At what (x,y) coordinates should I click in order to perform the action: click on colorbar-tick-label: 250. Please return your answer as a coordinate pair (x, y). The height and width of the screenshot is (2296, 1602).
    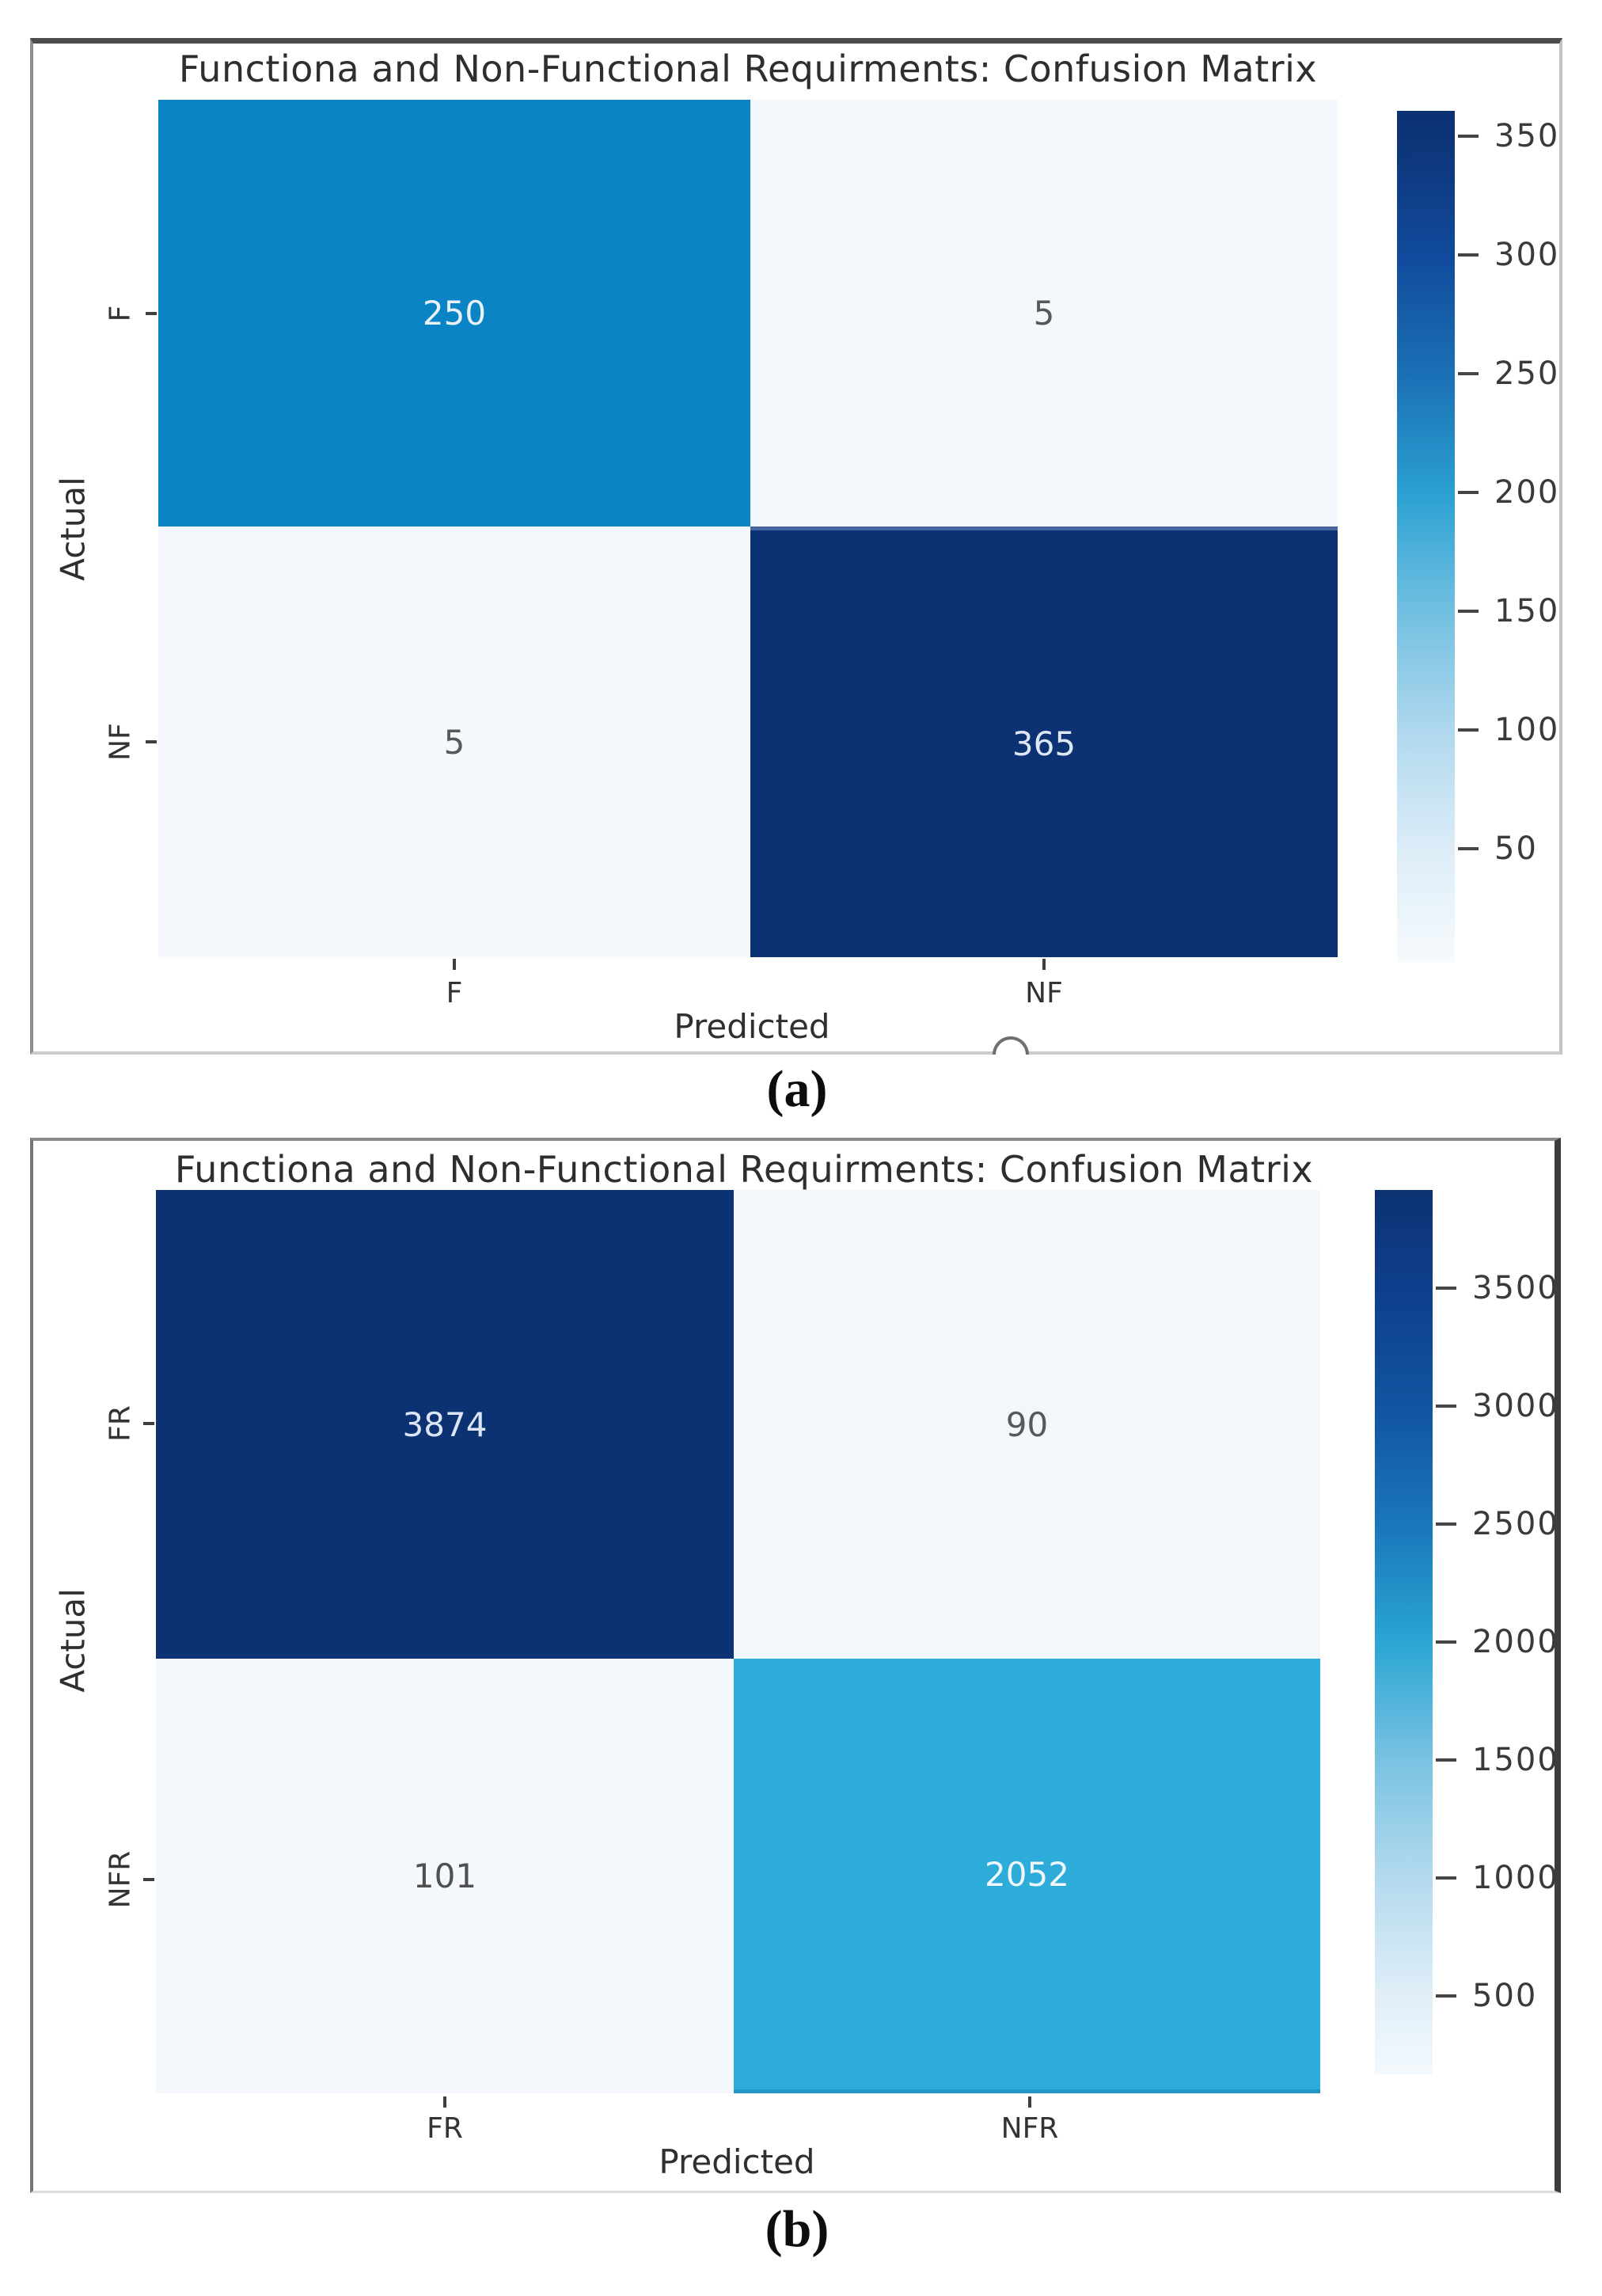
    Looking at the image, I should click on (1527, 373).